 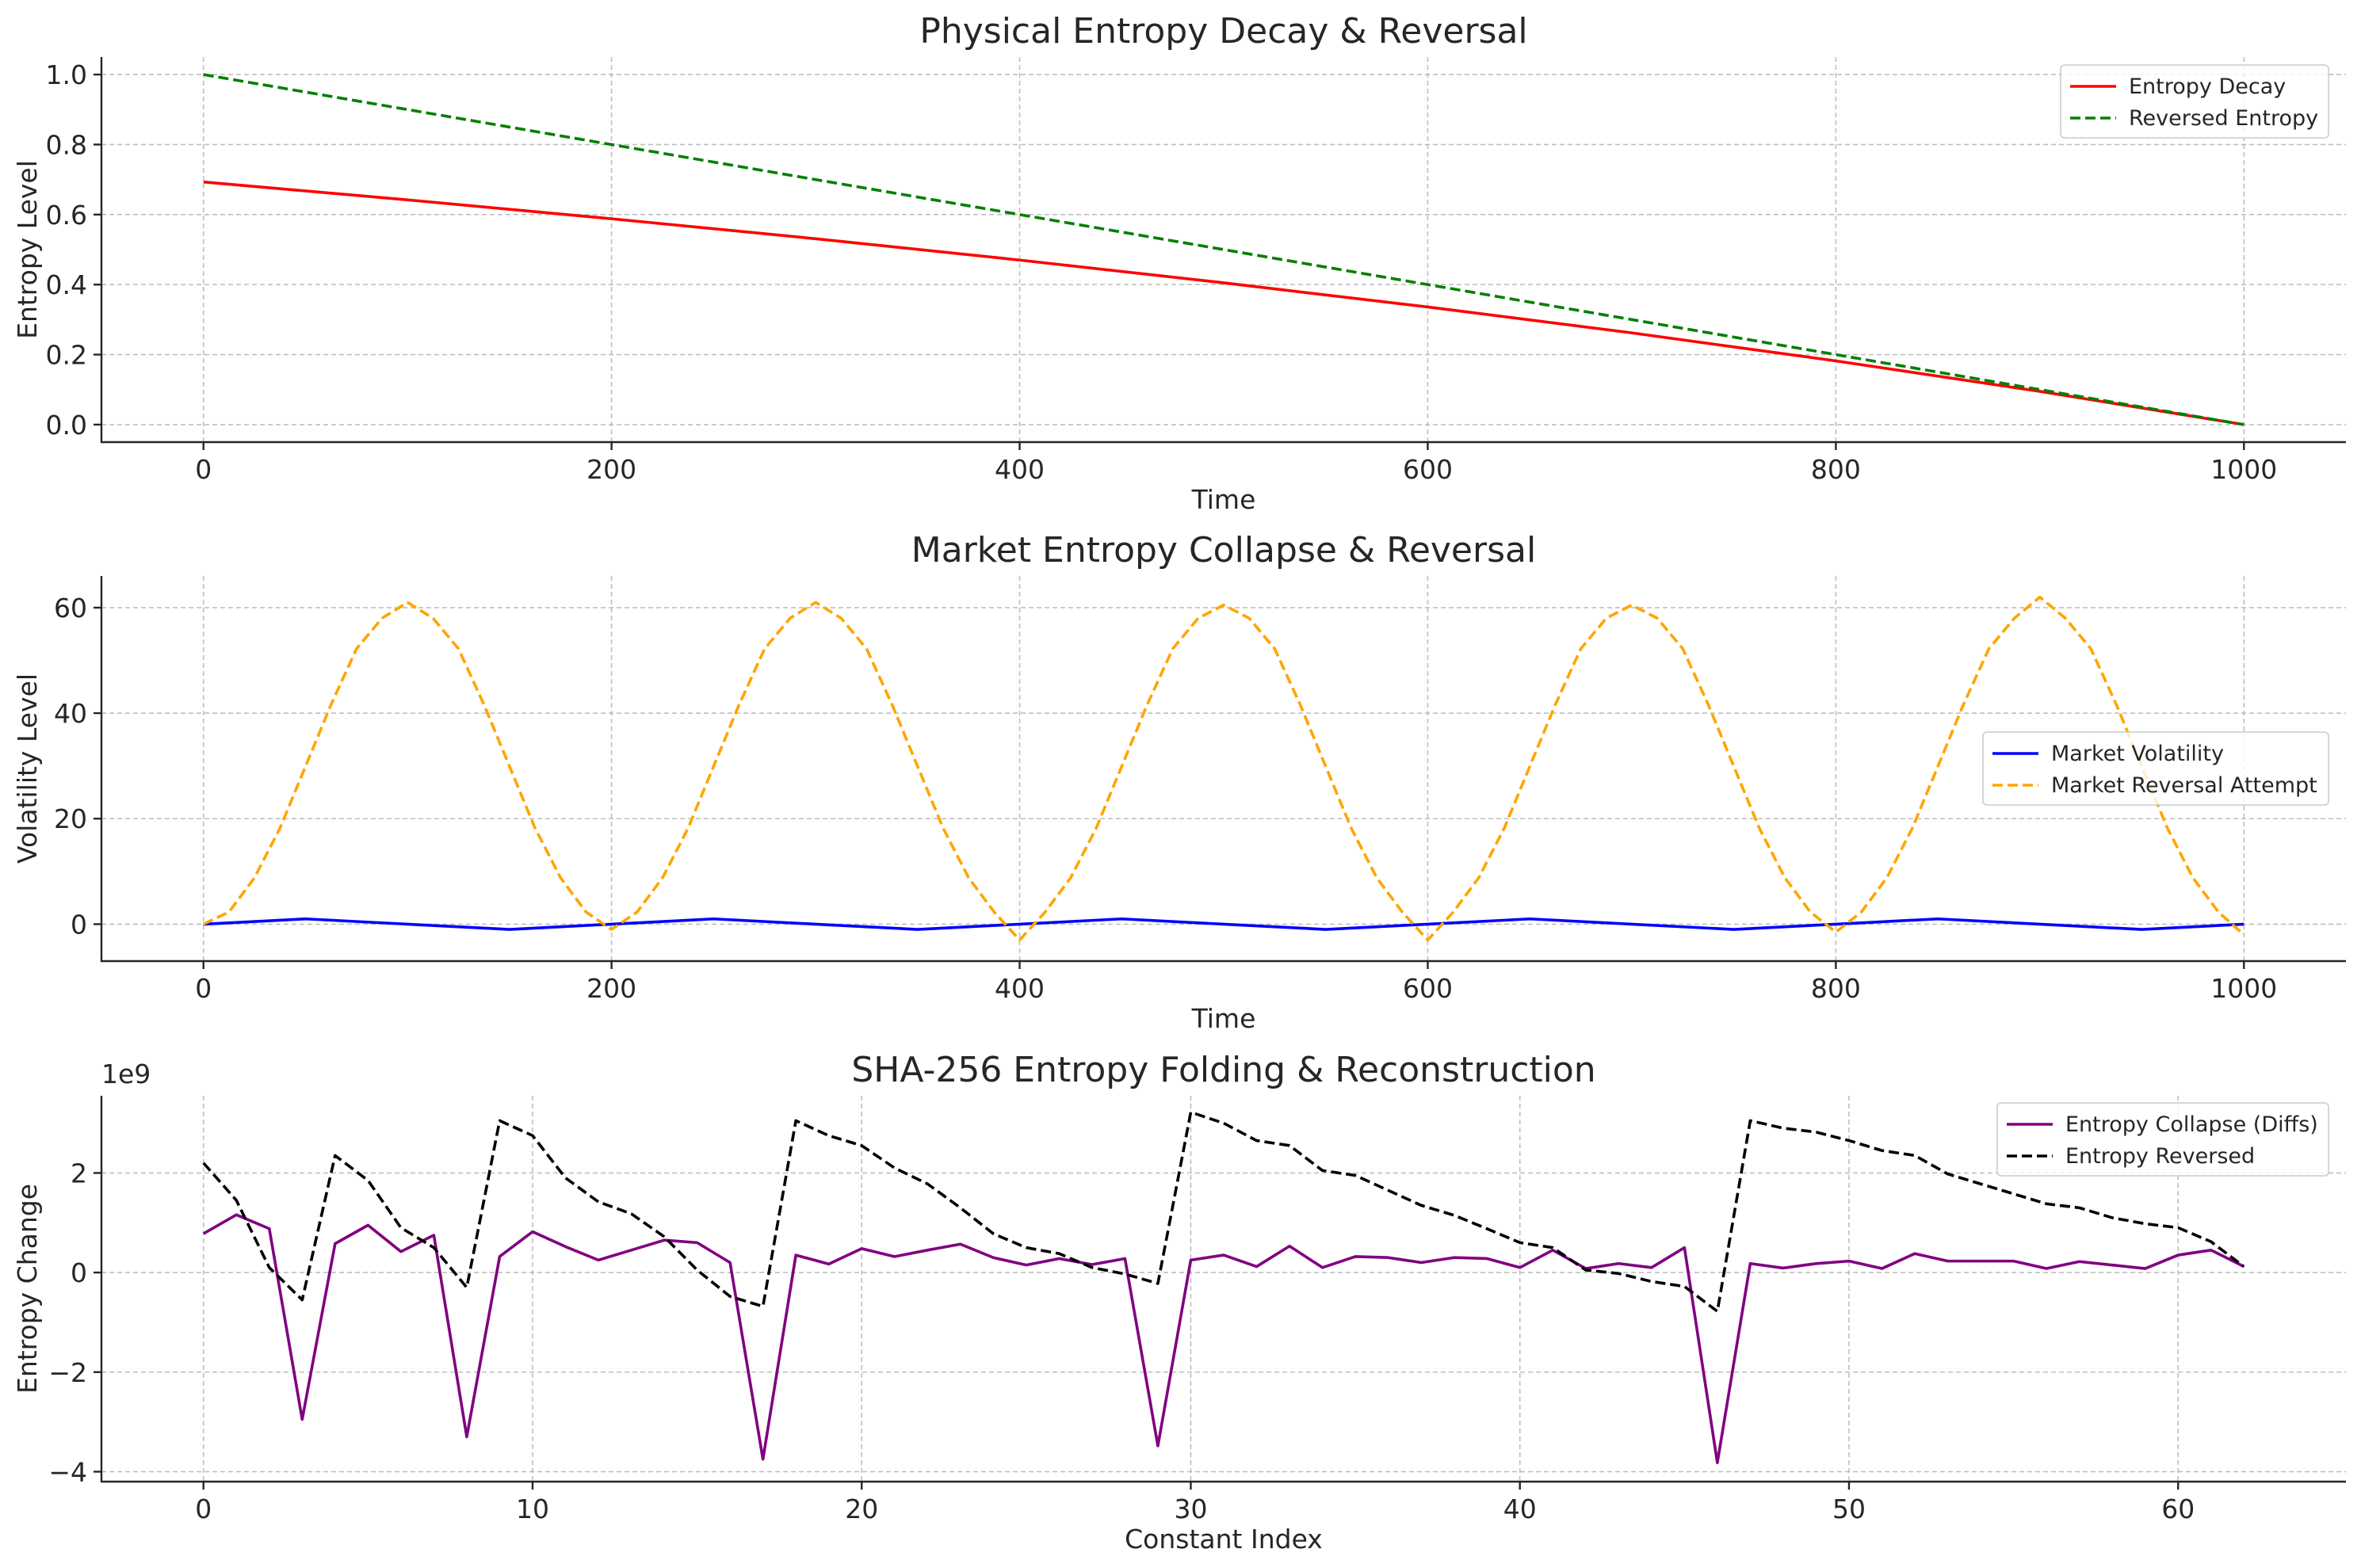 What do you see at coordinates (1223, 1338) in the screenshot?
I see `series-line-entropy-collapse-diffs` at bounding box center [1223, 1338].